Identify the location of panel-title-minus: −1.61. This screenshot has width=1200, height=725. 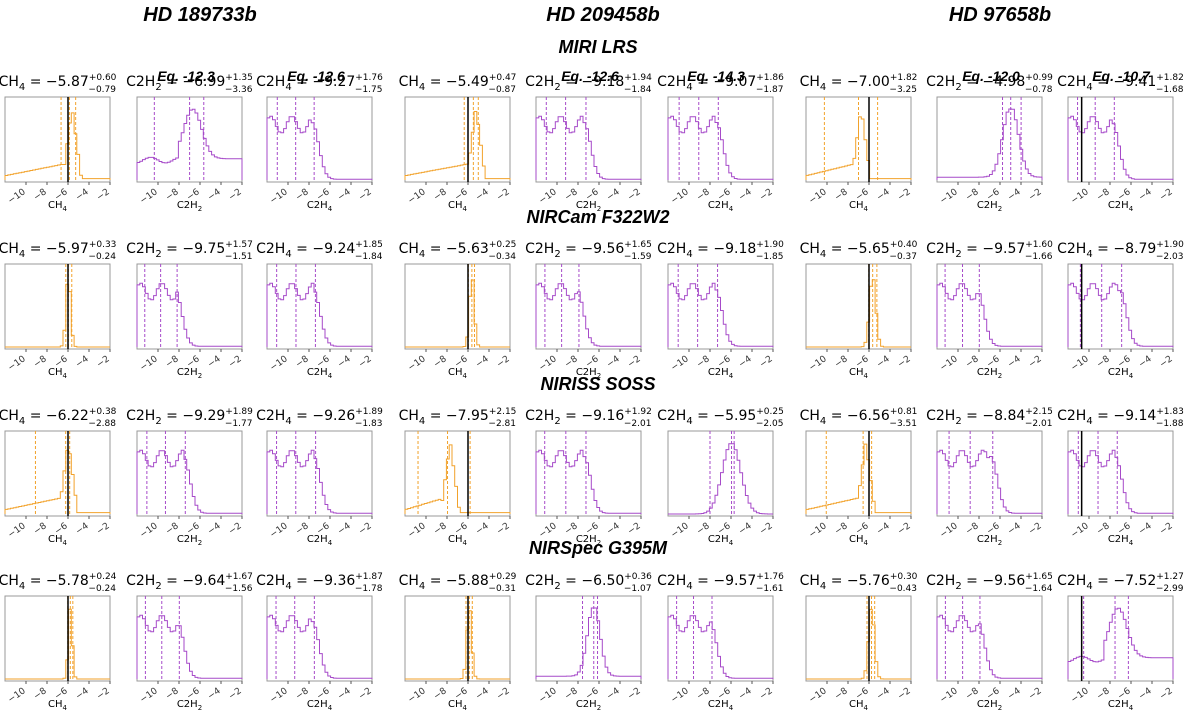
(770, 589).